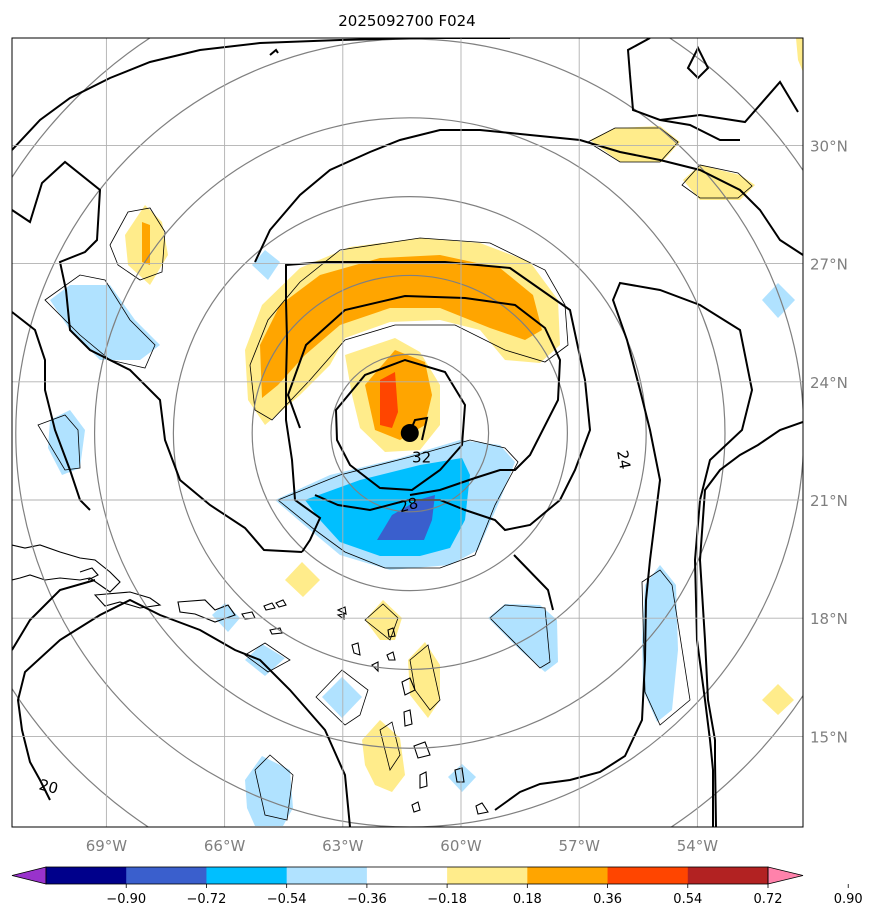 The width and height of the screenshot is (873, 924). I want to click on x-tick-label: 66°W, so click(225, 846).